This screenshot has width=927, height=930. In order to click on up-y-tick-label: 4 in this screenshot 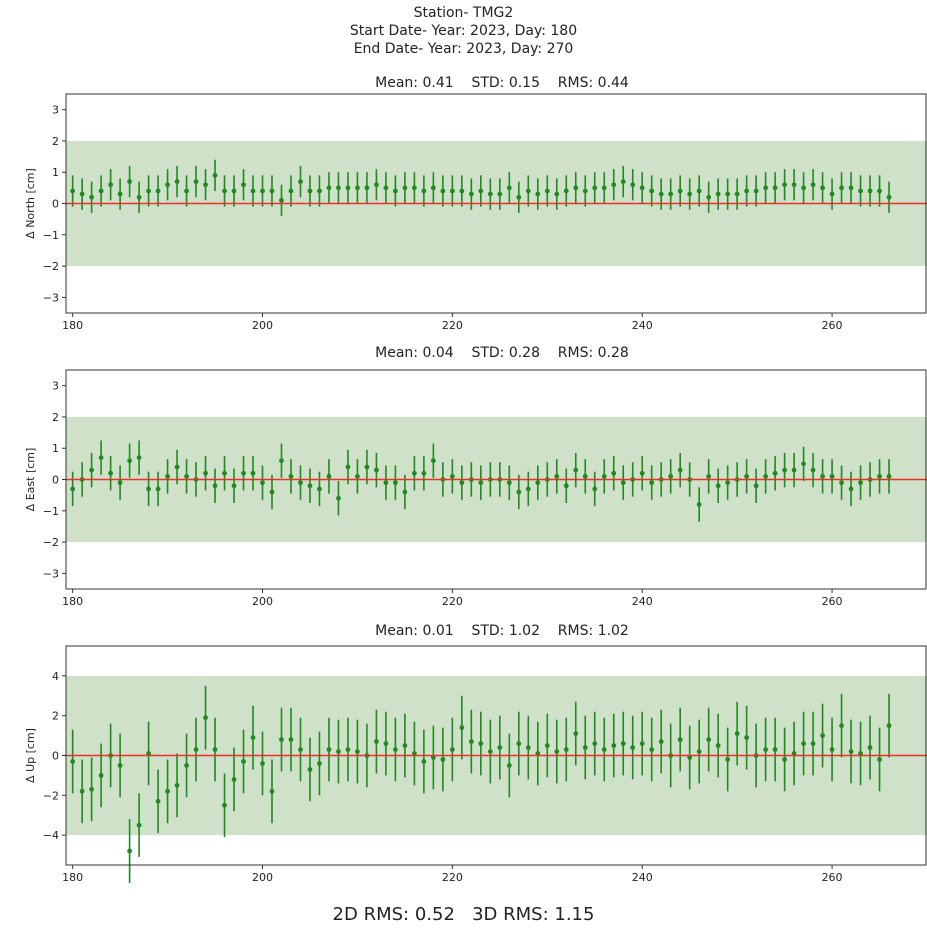, I will do `click(55, 676)`.